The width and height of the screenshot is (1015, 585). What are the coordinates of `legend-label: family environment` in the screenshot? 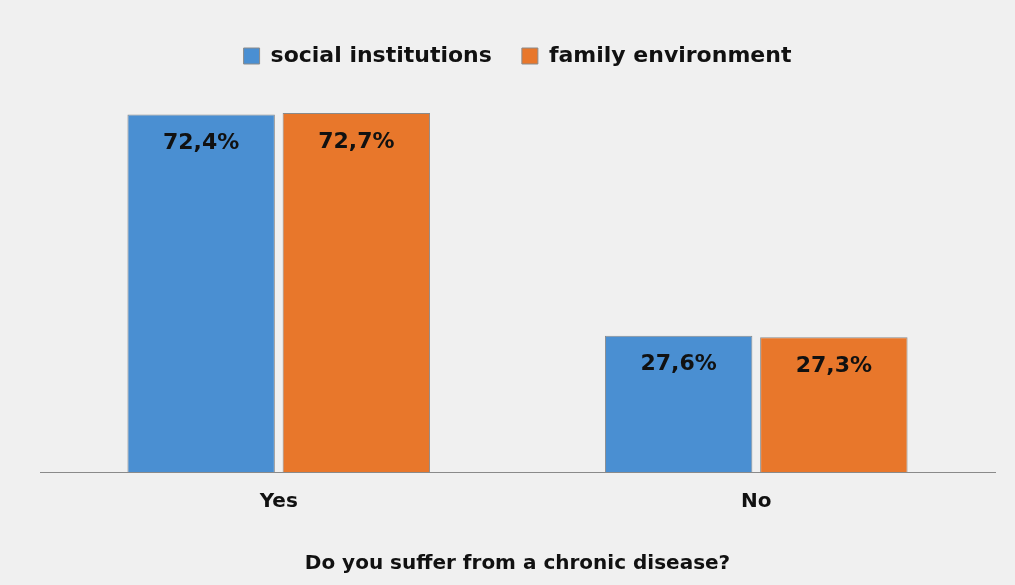 It's located at (670, 54).